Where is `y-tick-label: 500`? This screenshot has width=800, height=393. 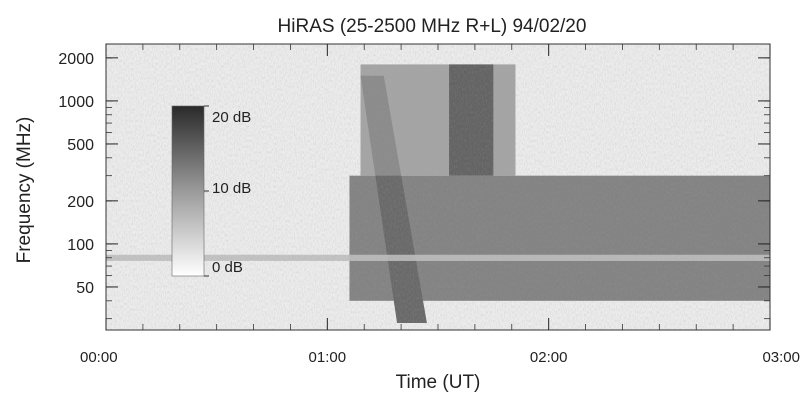 y-tick-label: 500 is located at coordinates (80, 145).